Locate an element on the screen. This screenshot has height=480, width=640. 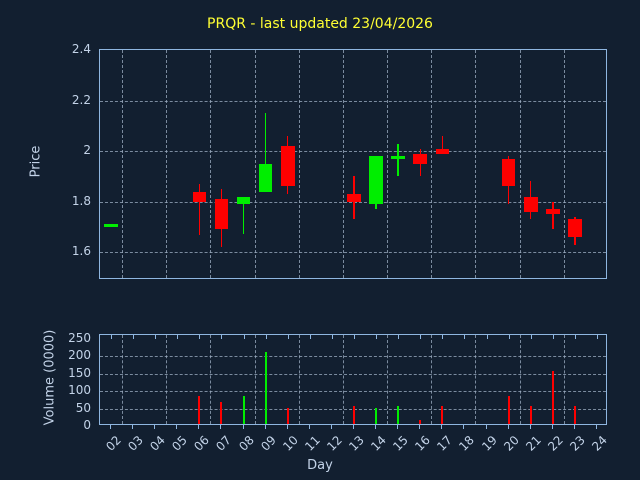
volume-y-tick-label: 150 is located at coordinates (79, 372).